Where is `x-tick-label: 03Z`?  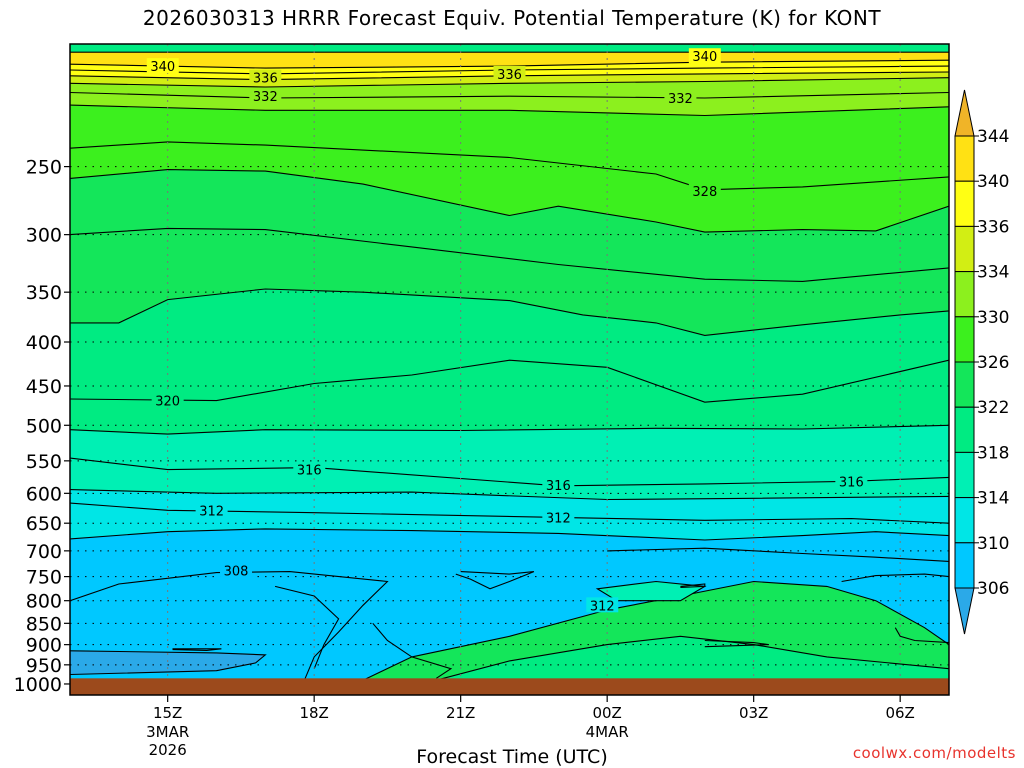
x-tick-label: 03Z is located at coordinates (753, 713).